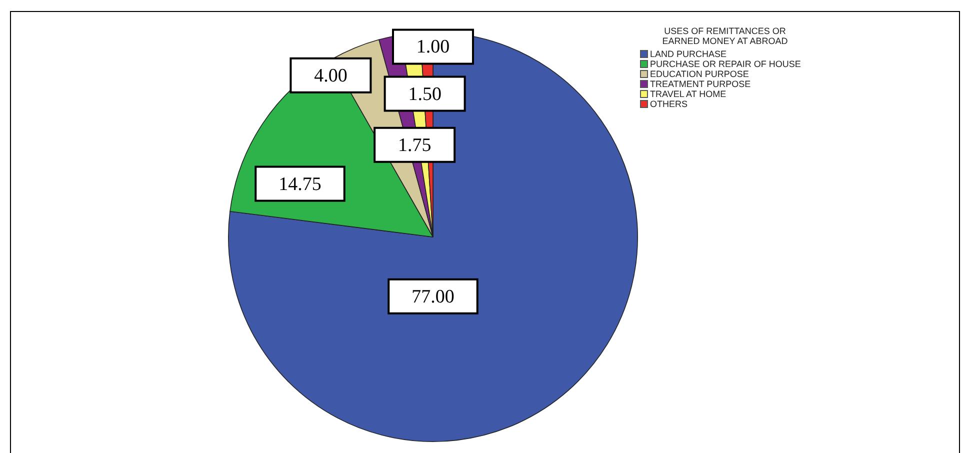  Describe the element at coordinates (725, 36) in the screenshot. I see `legend-title: USES OF REMITTANCES OR EARNED MONEY AT ABROAD` at that location.